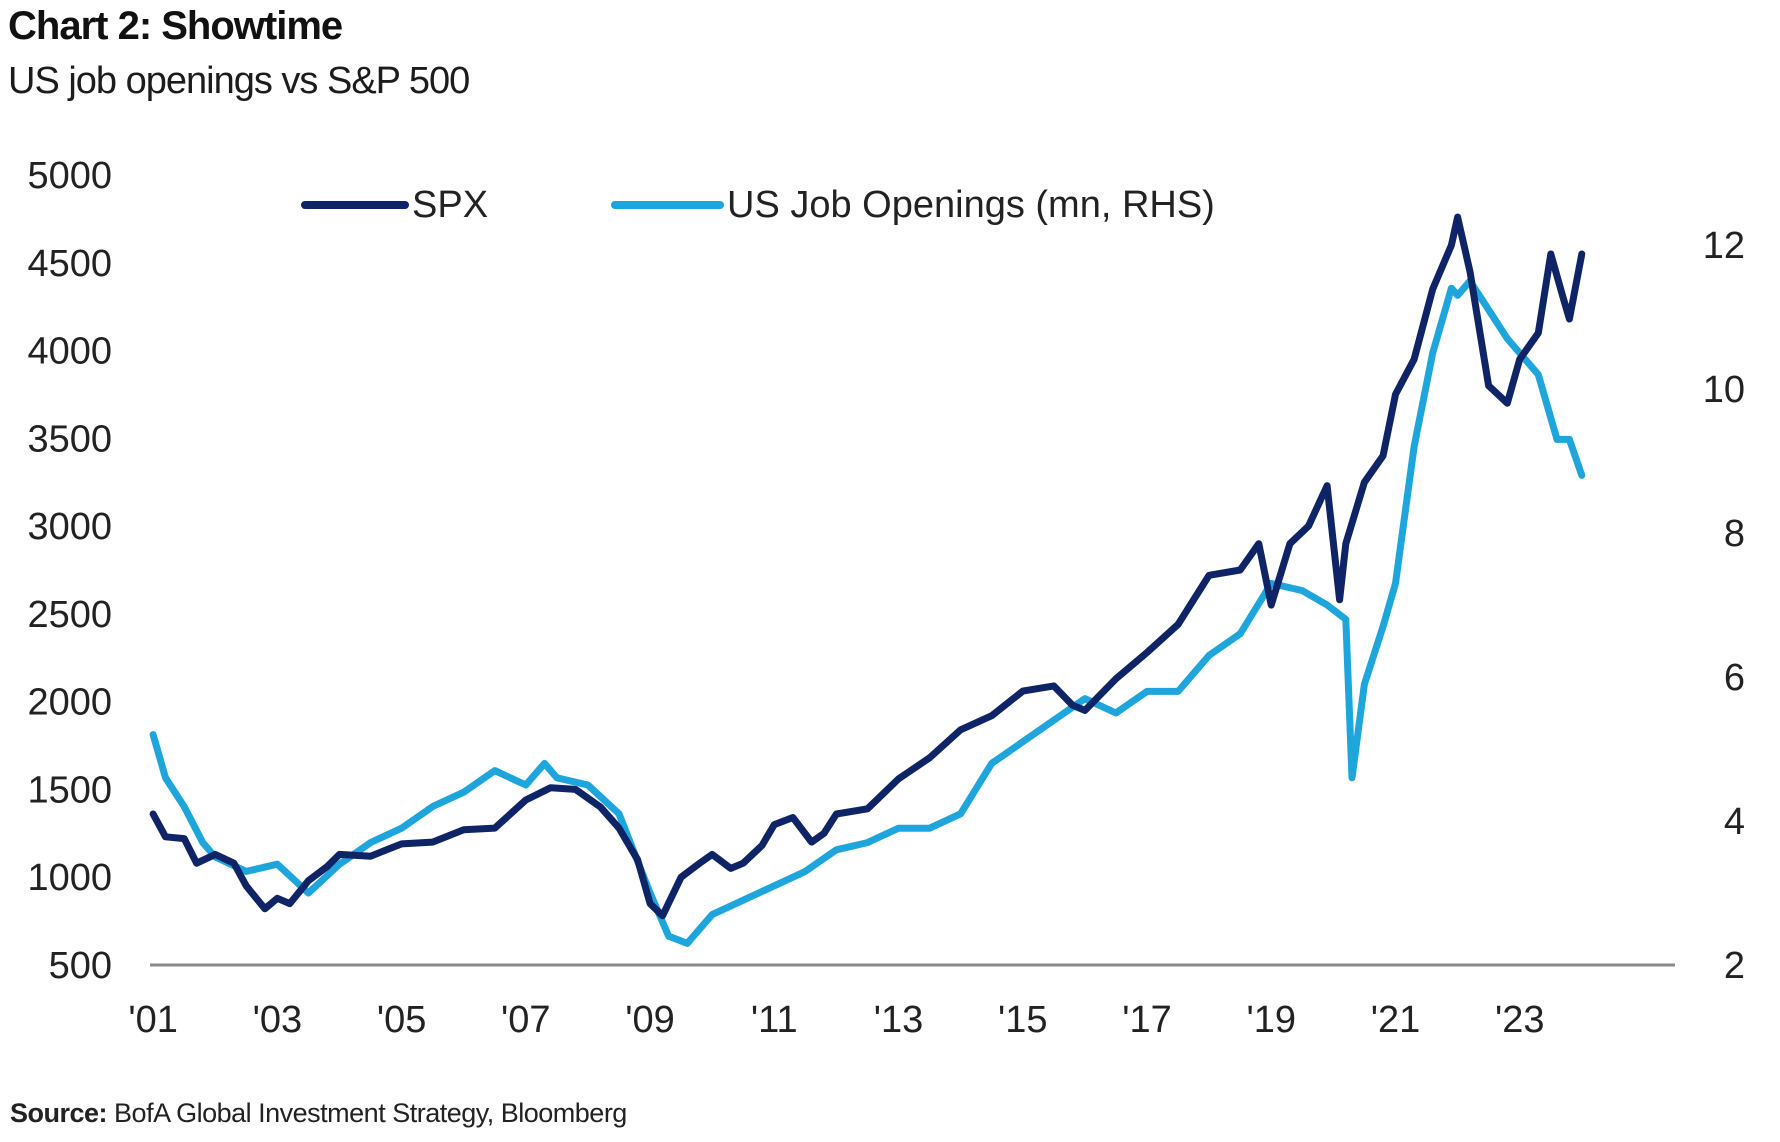 Image resolution: width=1780 pixels, height=1142 pixels. Describe the element at coordinates (450, 205) in the screenshot. I see `legend-item-spx-label: SPX` at that location.